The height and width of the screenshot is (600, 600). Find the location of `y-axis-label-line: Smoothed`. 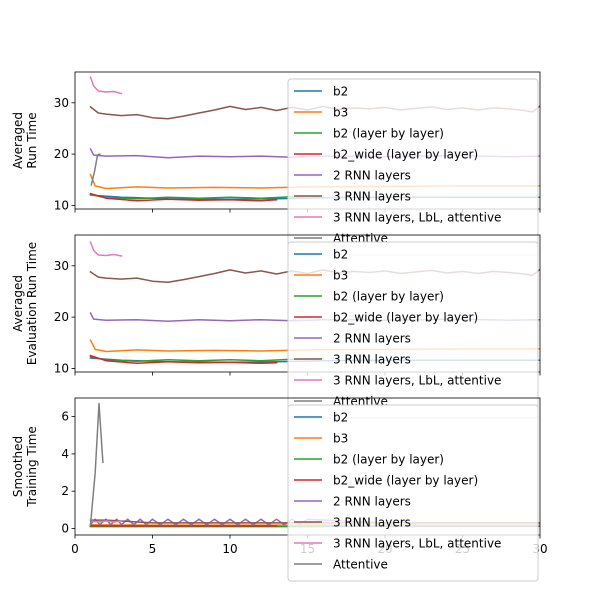

y-axis-label-line: Smoothed is located at coordinates (18, 466).